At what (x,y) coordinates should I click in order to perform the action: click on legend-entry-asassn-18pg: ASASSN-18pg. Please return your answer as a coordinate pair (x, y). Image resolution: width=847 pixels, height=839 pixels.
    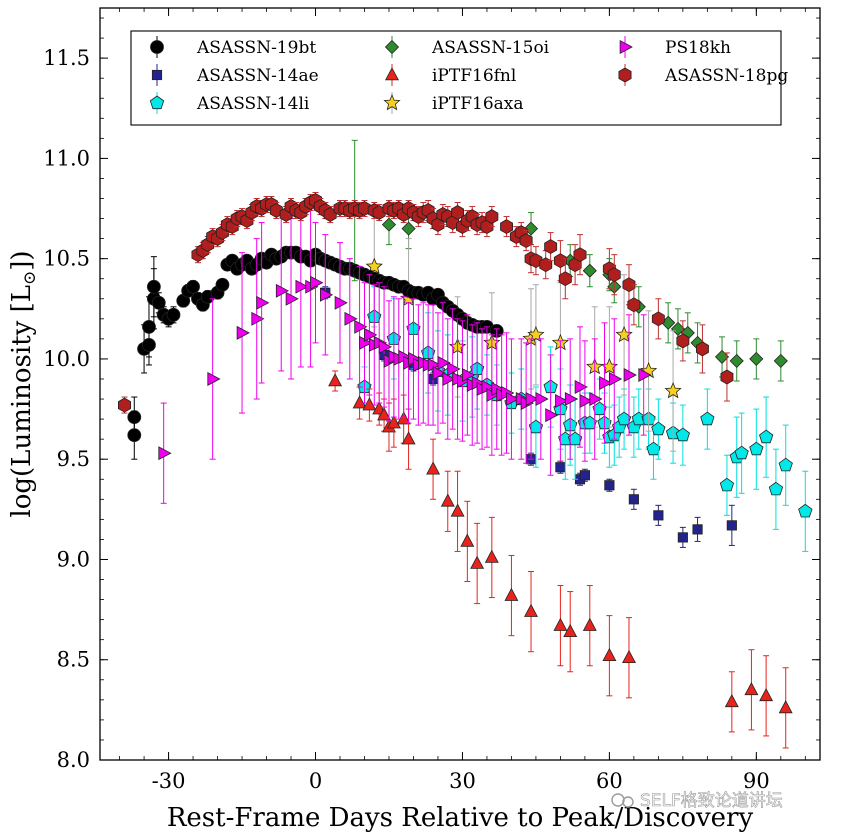
    Looking at the image, I should click on (703, 75).